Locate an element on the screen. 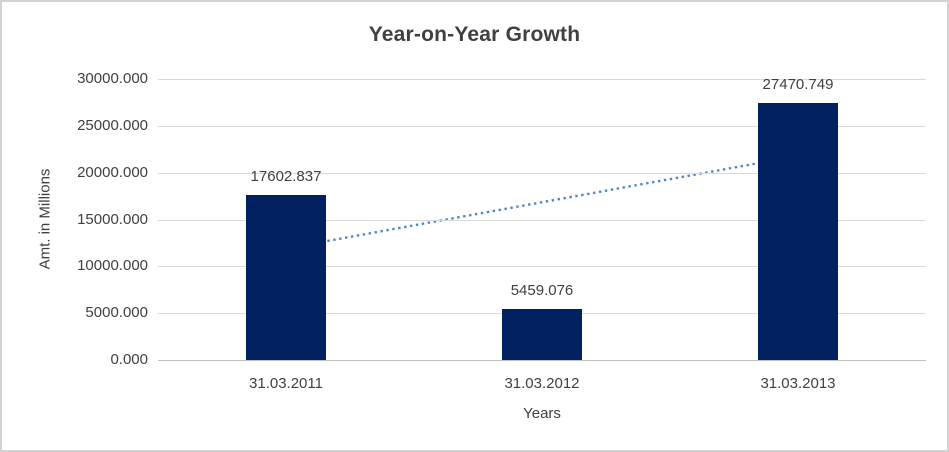 The height and width of the screenshot is (452, 949). y-tick-label: 30000.000 is located at coordinates (112, 78).